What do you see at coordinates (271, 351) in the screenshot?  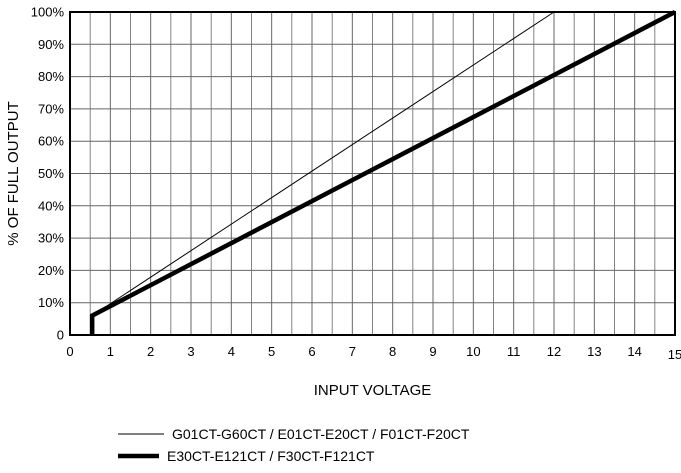 I see `x-tick-label: 5` at bounding box center [271, 351].